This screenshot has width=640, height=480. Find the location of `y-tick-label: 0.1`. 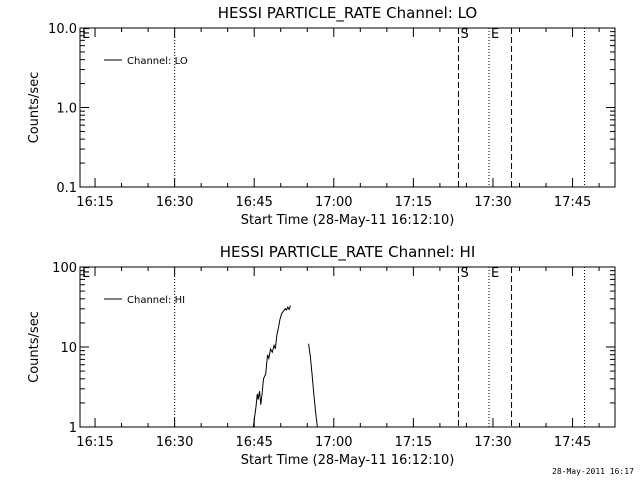

y-tick-label: 0.1 is located at coordinates (66, 188).